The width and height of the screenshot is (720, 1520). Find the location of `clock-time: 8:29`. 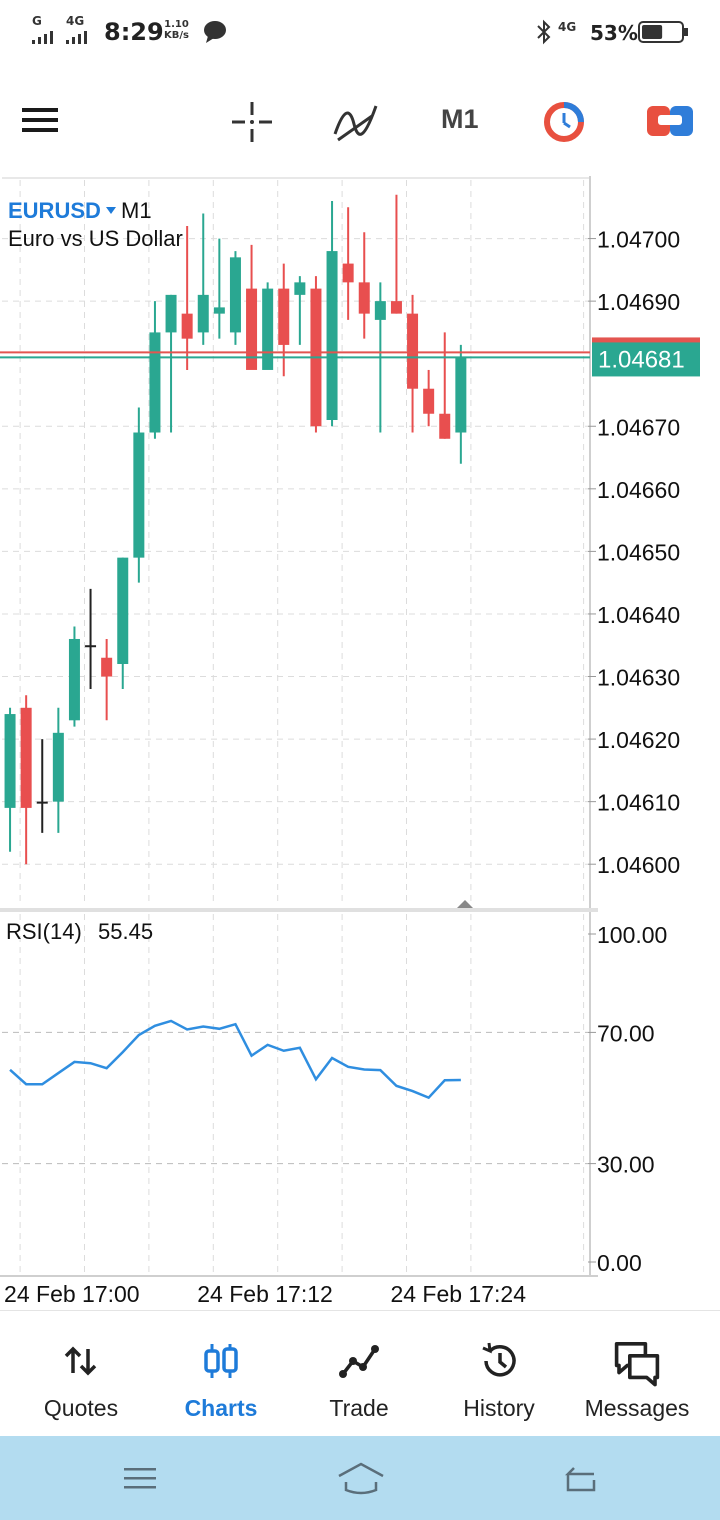

clock-time: 8:29 is located at coordinates (134, 32).